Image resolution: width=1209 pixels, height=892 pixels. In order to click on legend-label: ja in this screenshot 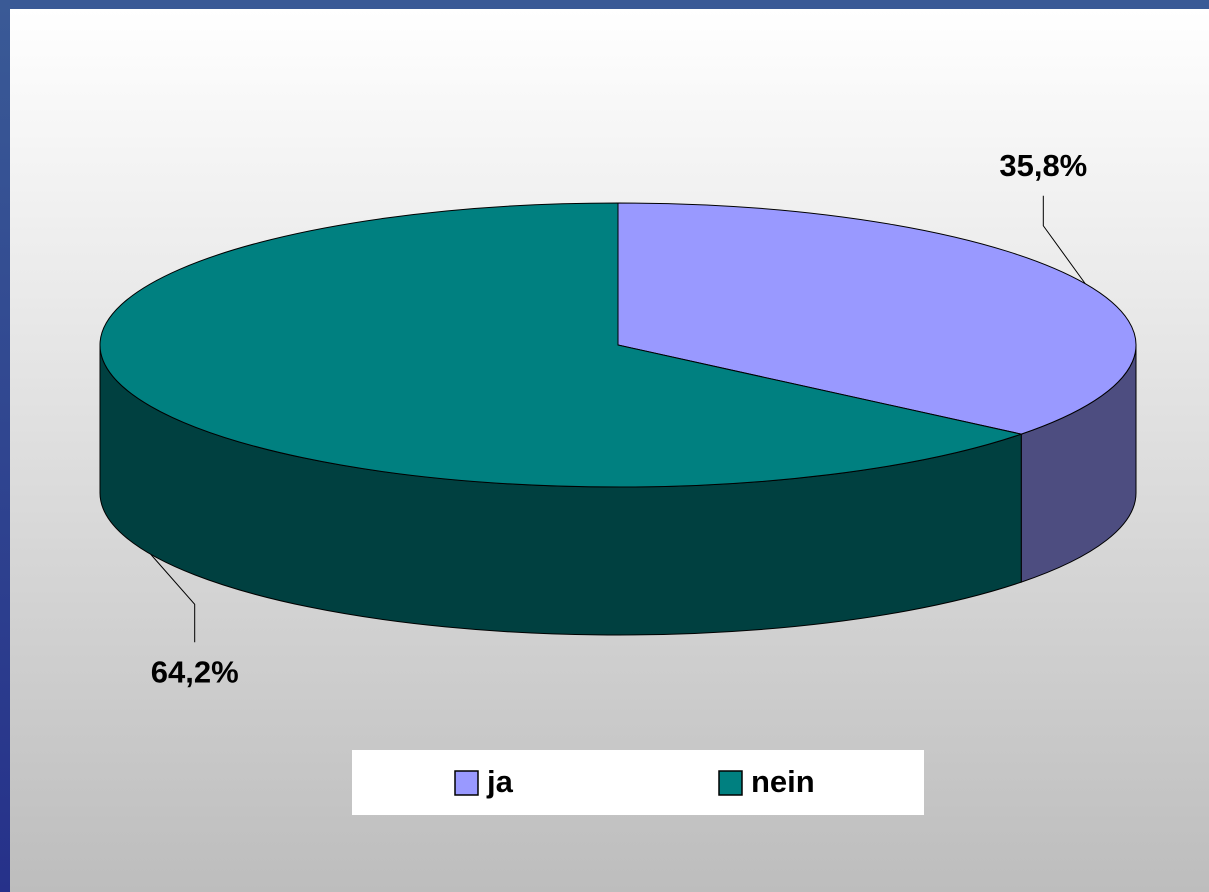, I will do `click(500, 781)`.